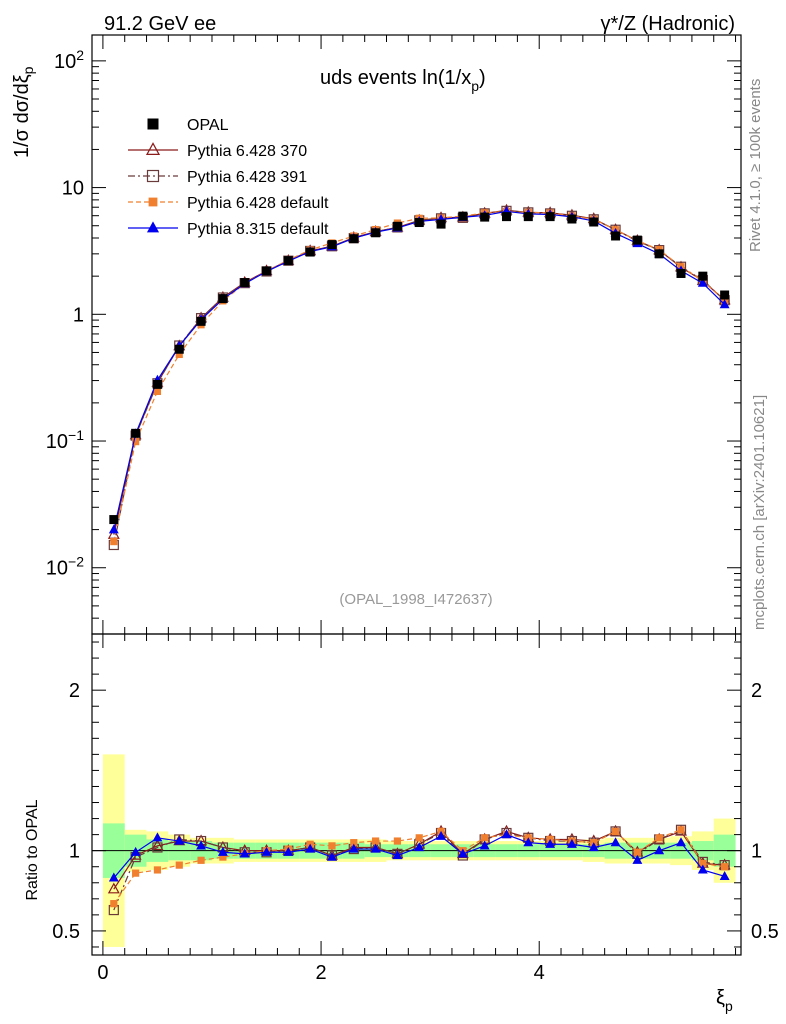  I want to click on legend-label: Pythia 6.428 default, so click(258, 203).